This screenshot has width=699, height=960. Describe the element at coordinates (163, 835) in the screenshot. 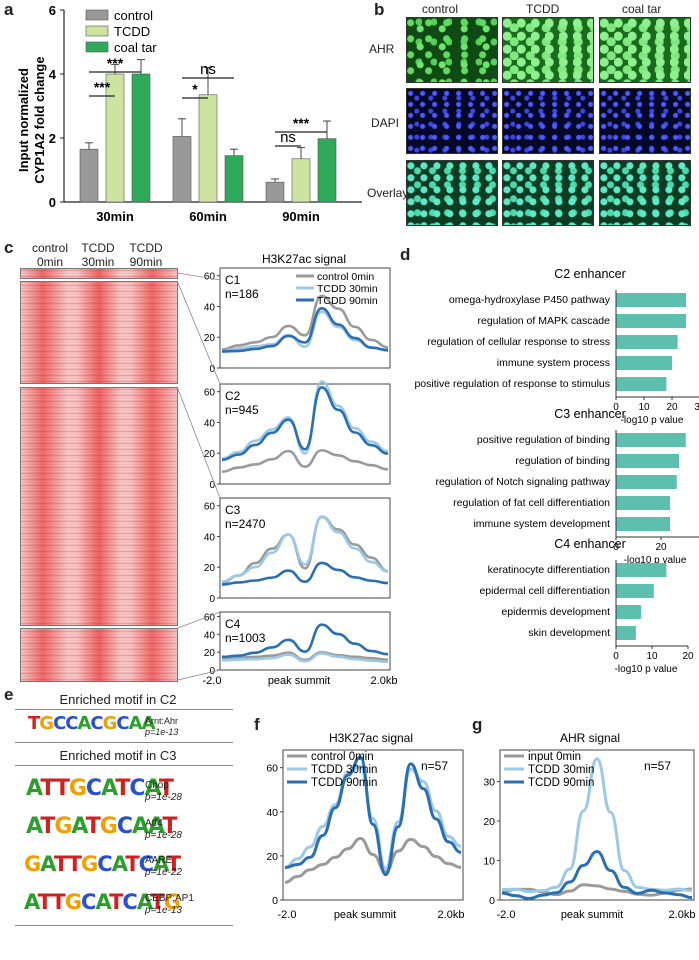

I see `motif-p-atf4: p=1e-28` at that location.